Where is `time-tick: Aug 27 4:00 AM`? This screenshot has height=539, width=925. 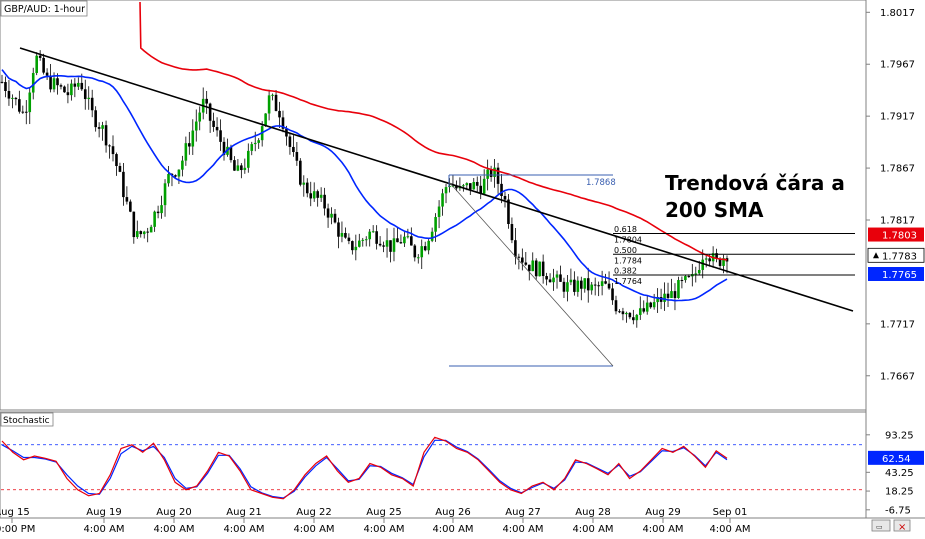
time-tick: Aug 27 4:00 AM is located at coordinates (522, 521).